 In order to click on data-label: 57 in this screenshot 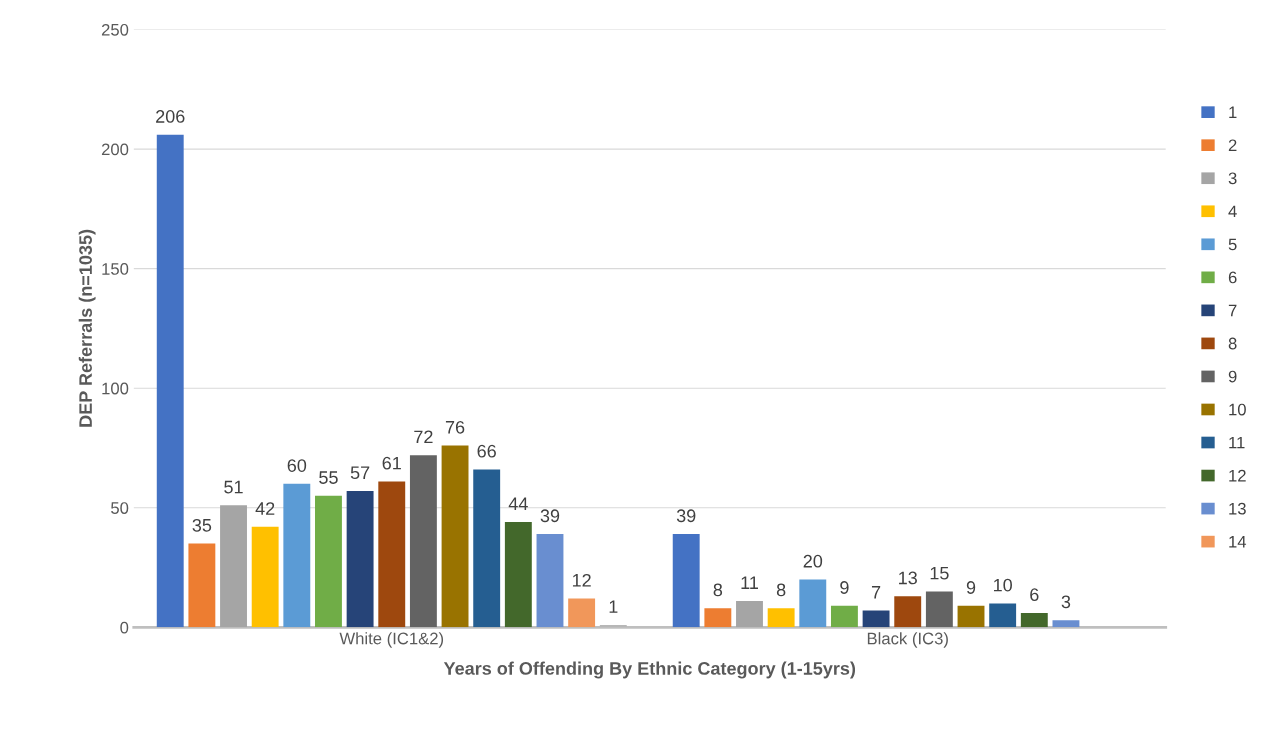, I will do `click(360, 473)`.